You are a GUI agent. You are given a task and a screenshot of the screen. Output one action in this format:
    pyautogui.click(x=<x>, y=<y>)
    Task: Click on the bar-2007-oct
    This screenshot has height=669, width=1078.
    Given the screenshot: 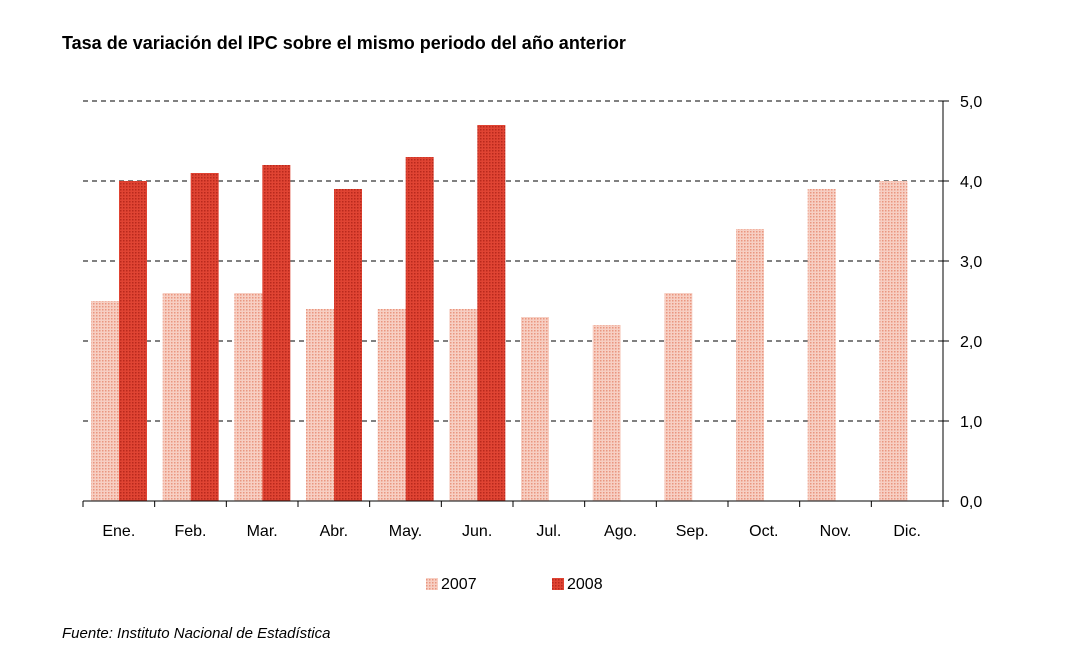 What is the action you would take?
    pyautogui.click(x=750, y=365)
    